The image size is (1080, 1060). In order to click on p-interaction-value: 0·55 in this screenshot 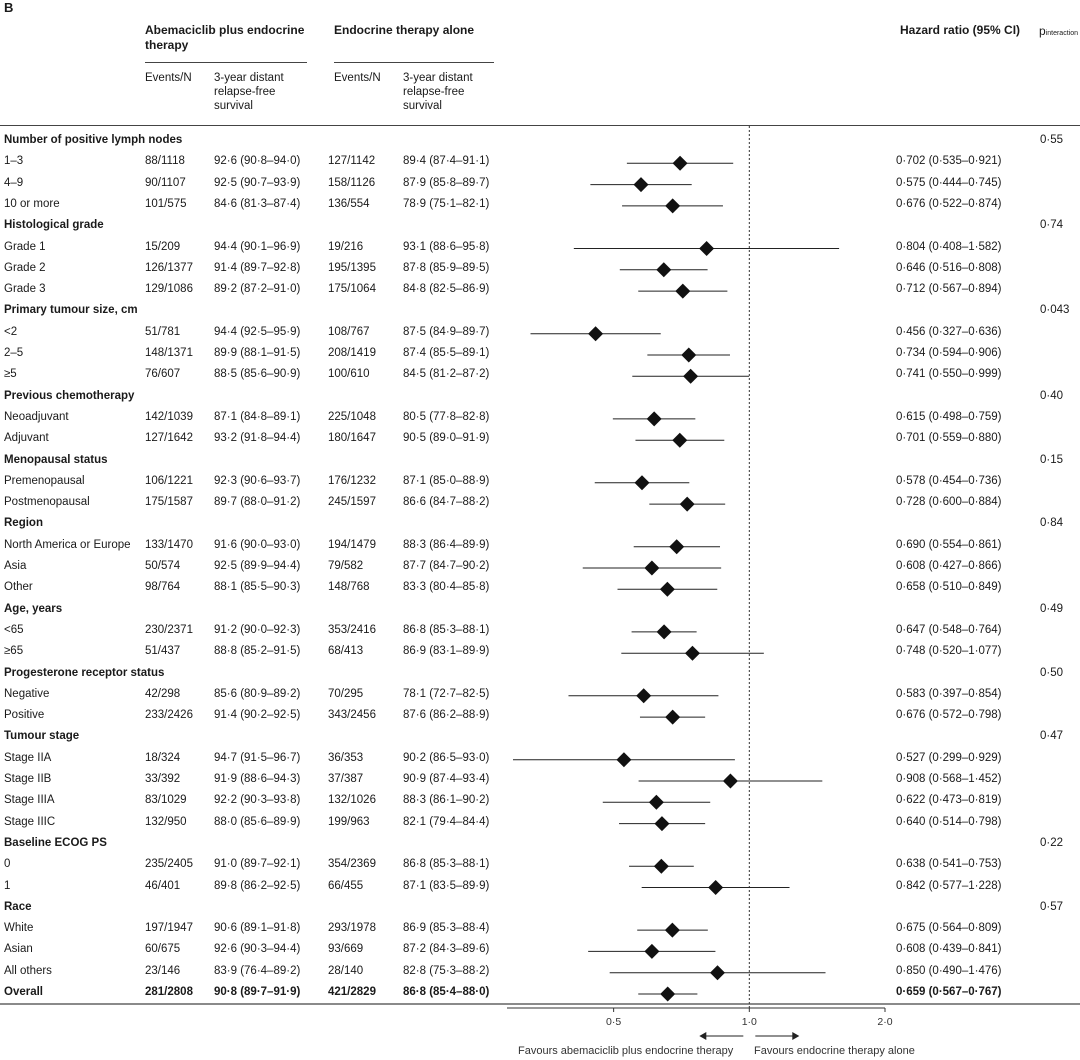, I will do `click(1052, 140)`.